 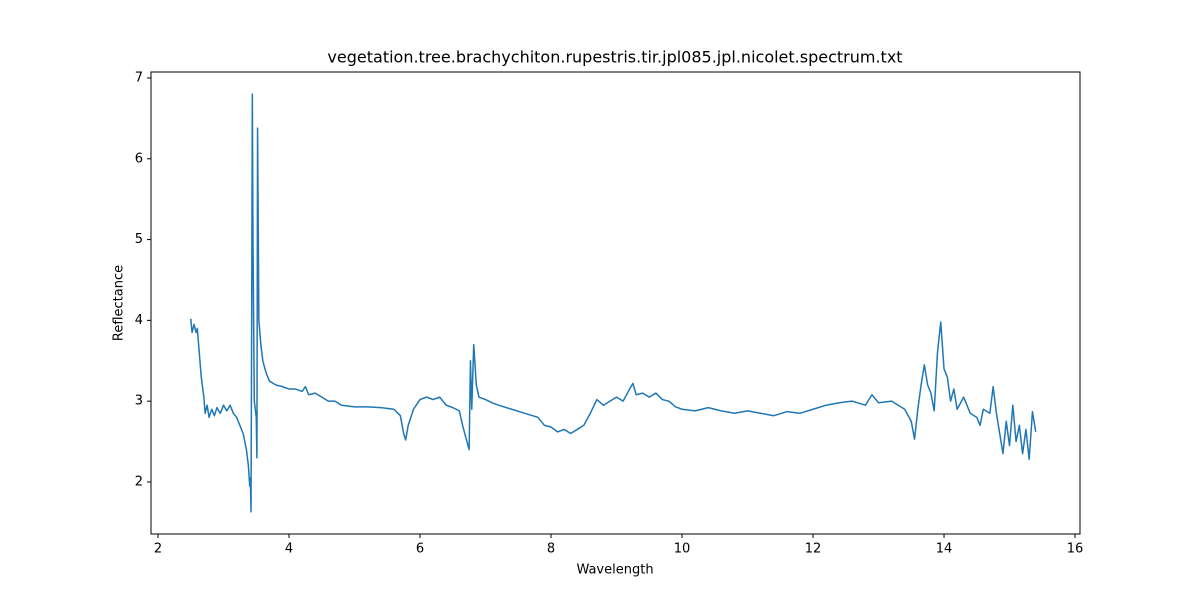 What do you see at coordinates (139, 401) in the screenshot?
I see `y-tick-label: 3` at bounding box center [139, 401].